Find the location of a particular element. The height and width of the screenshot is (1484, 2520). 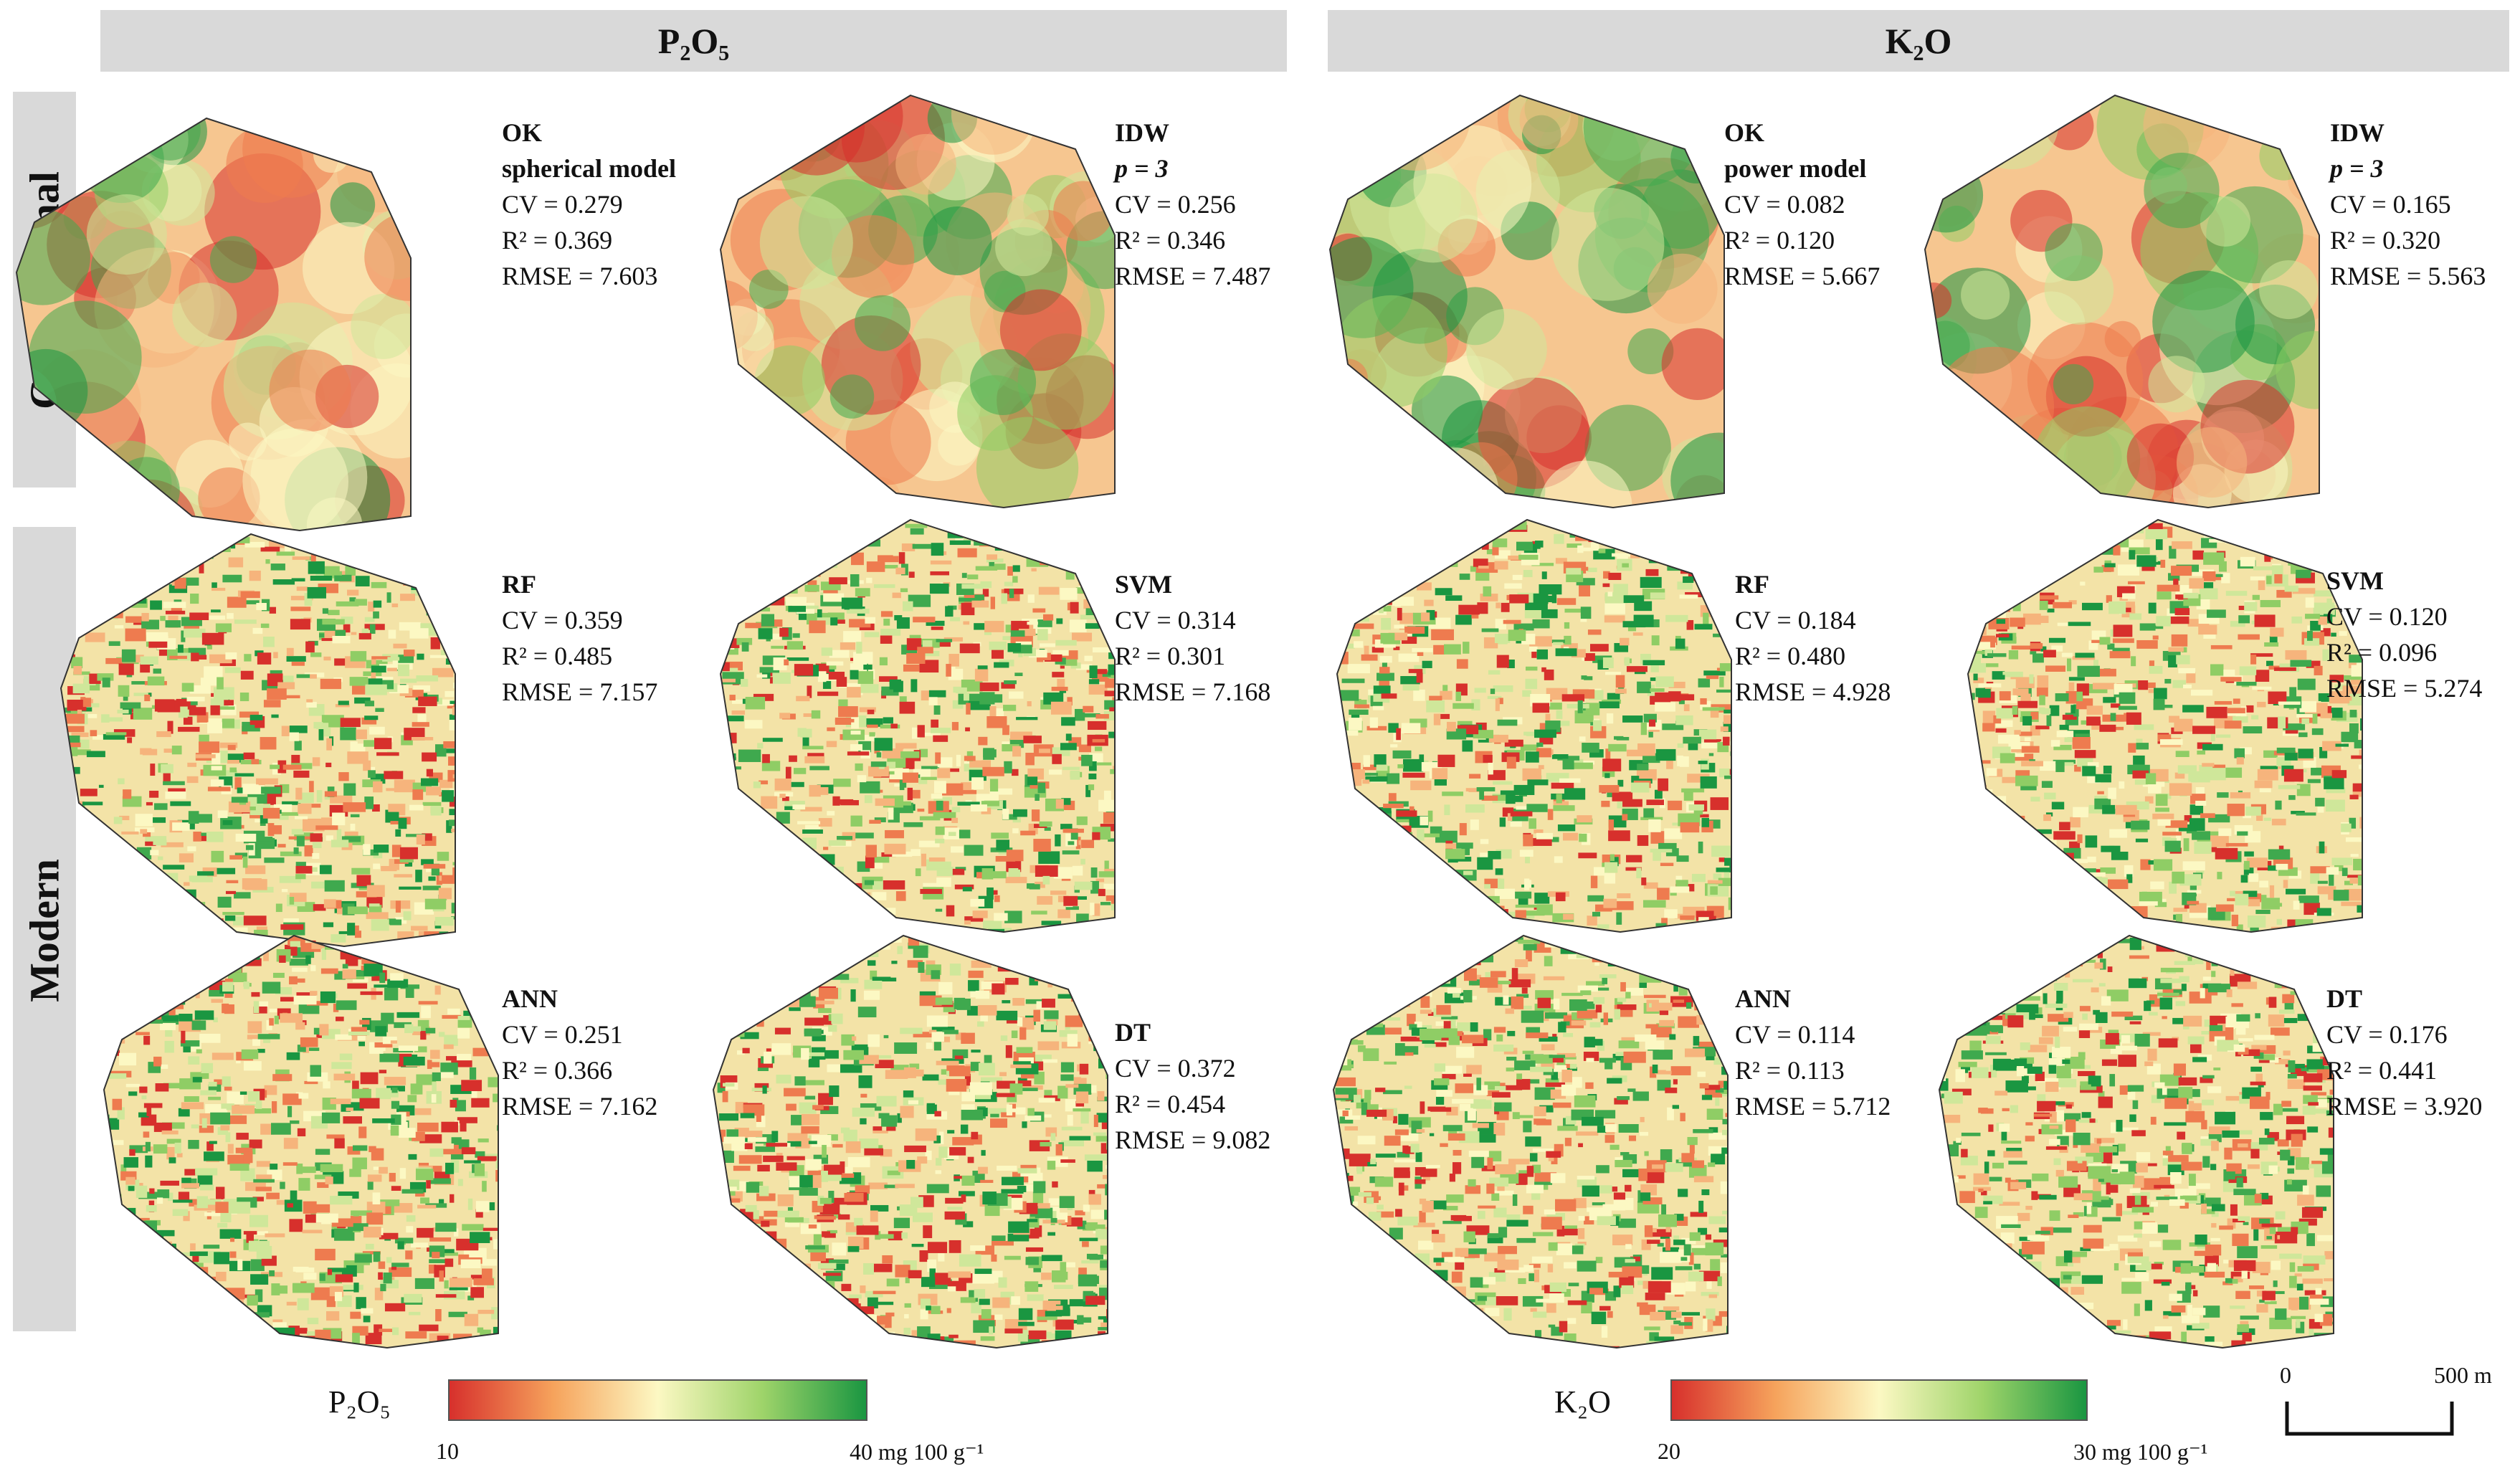

stat-cv: CV = 0.165 is located at coordinates (2390, 205).